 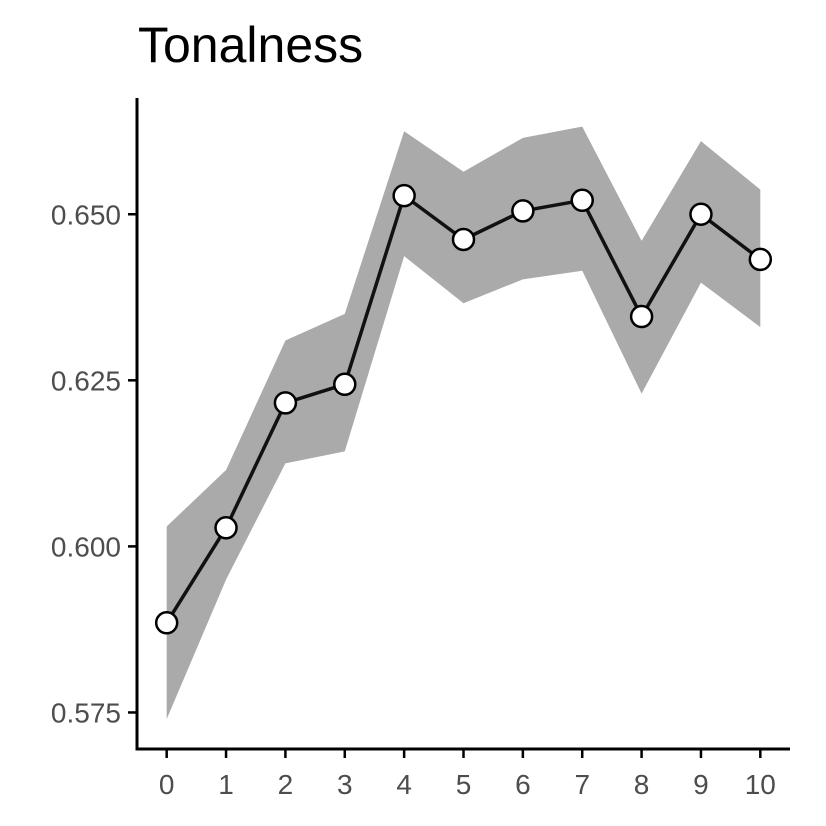 I want to click on y-tick-label: 0.600, so click(x=86, y=546).